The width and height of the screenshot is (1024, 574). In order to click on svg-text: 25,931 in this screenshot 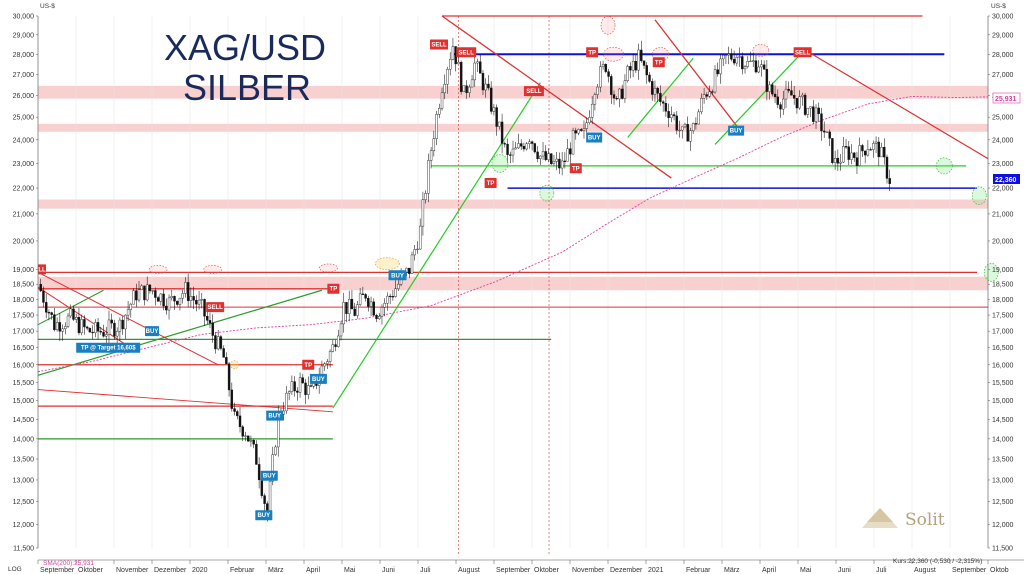, I will do `click(1006, 99)`.